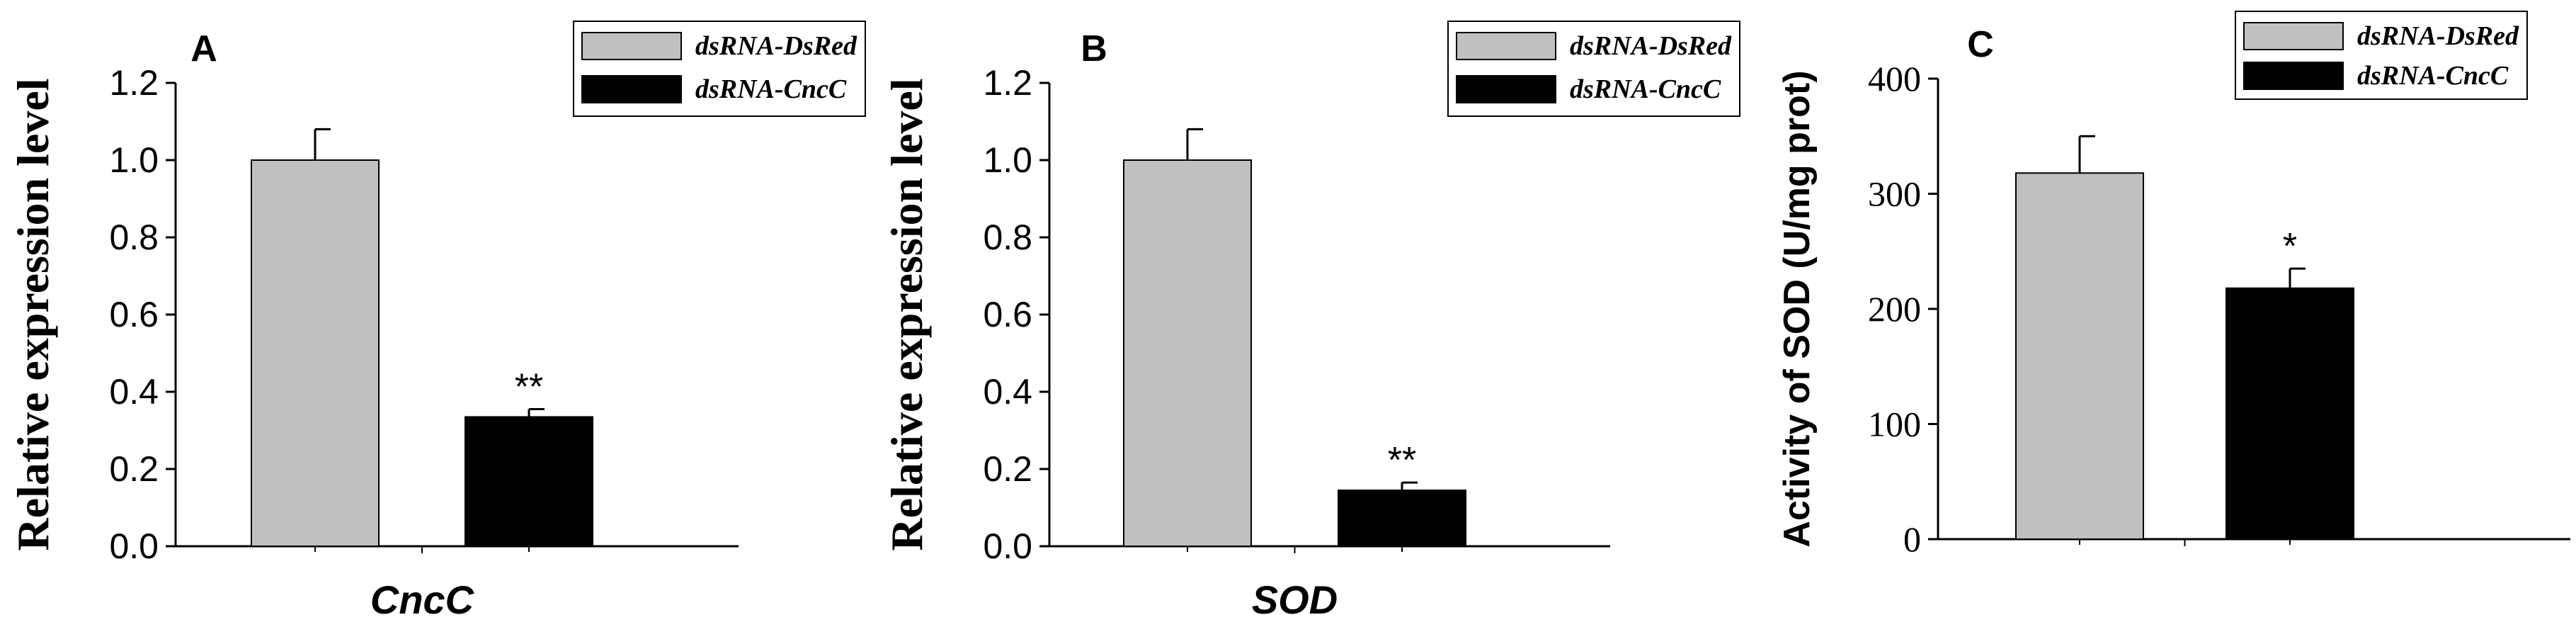  I want to click on panel-letter: A, so click(203, 48).